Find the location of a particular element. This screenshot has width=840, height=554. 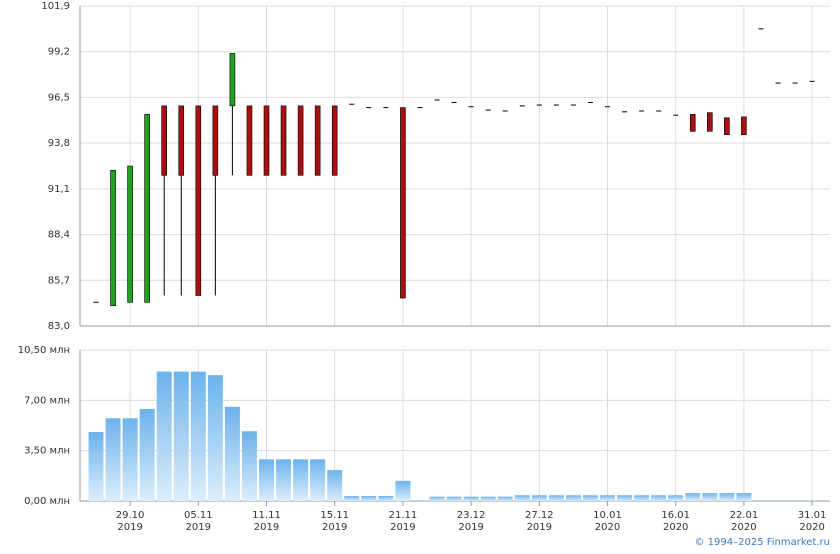

x-tick-label: 22.01 is located at coordinates (744, 515).